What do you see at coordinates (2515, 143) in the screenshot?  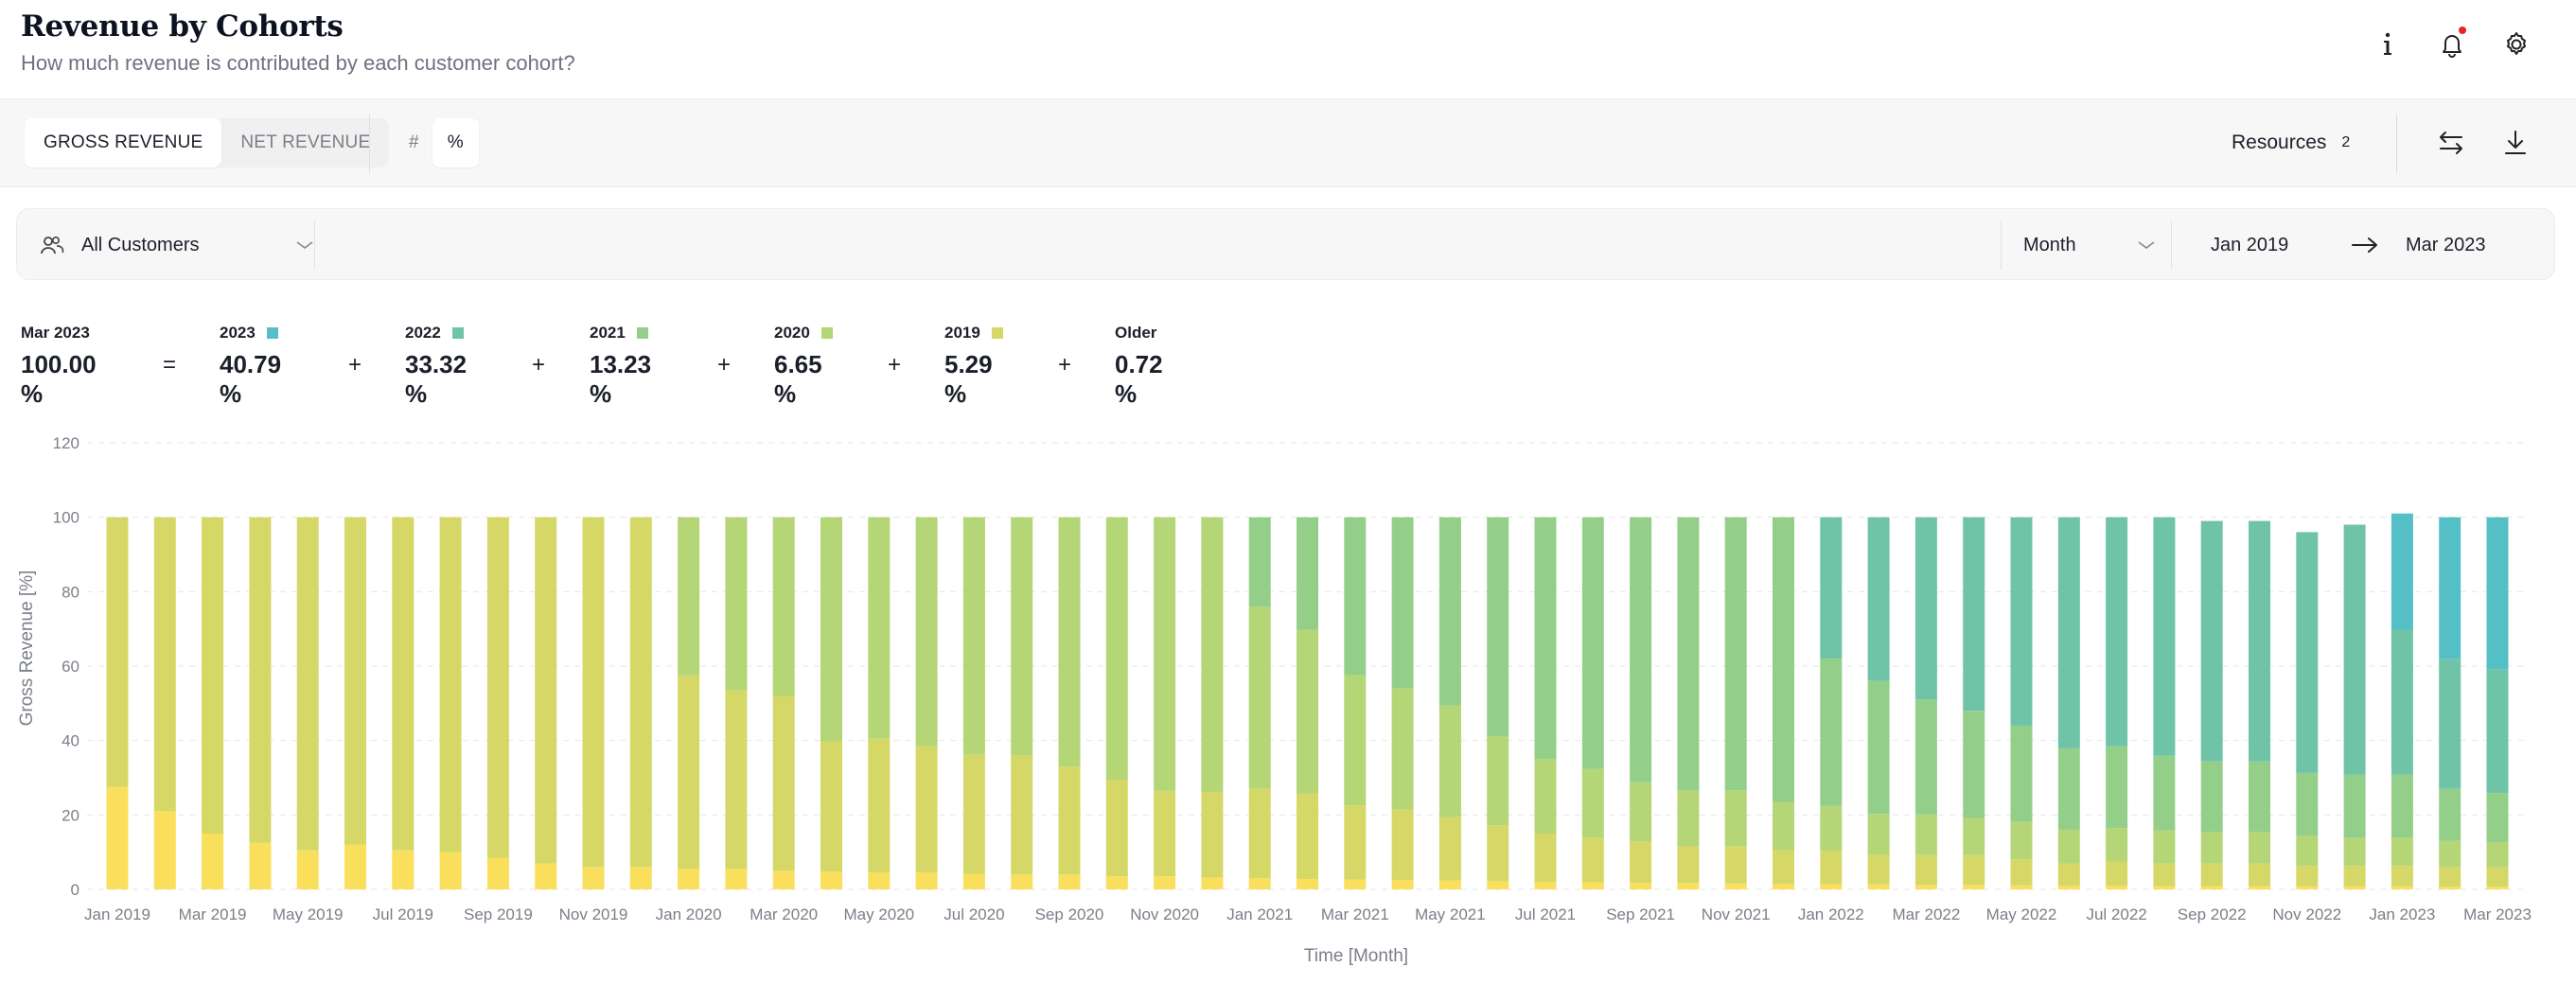 I see `download-icon` at bounding box center [2515, 143].